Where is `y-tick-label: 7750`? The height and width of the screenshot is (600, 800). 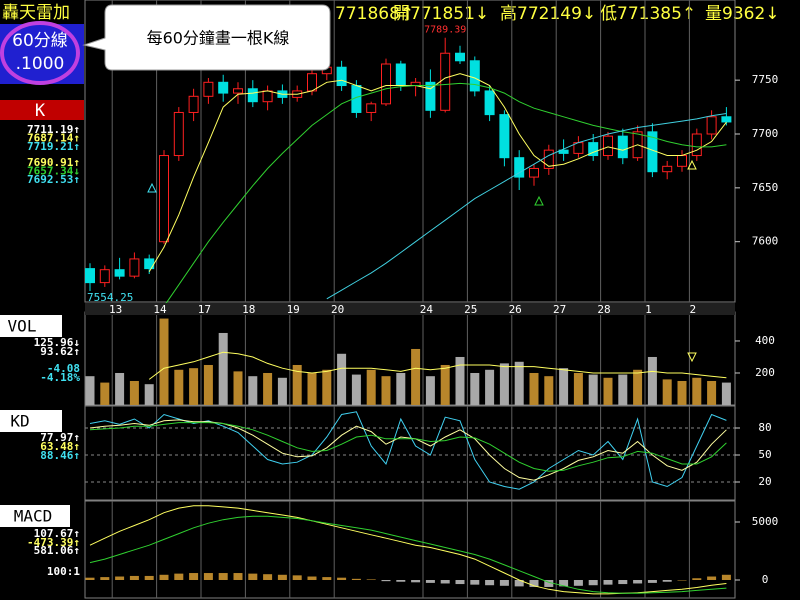
y-tick-label: 7750 is located at coordinates (765, 79).